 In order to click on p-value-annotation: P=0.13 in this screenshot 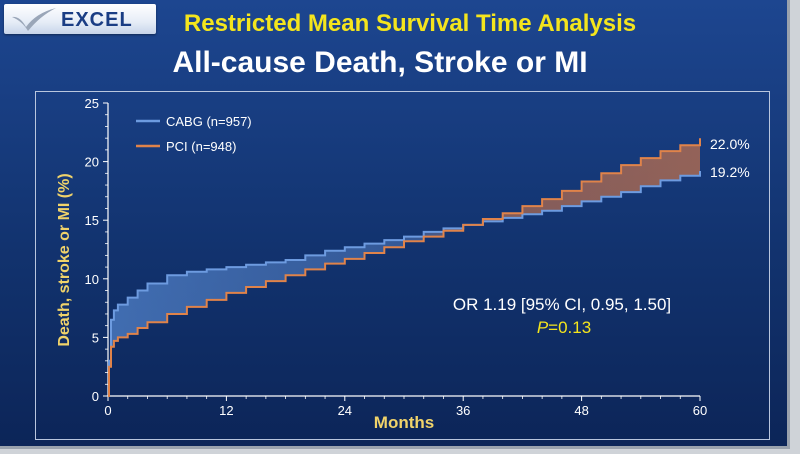, I will do `click(564, 327)`.